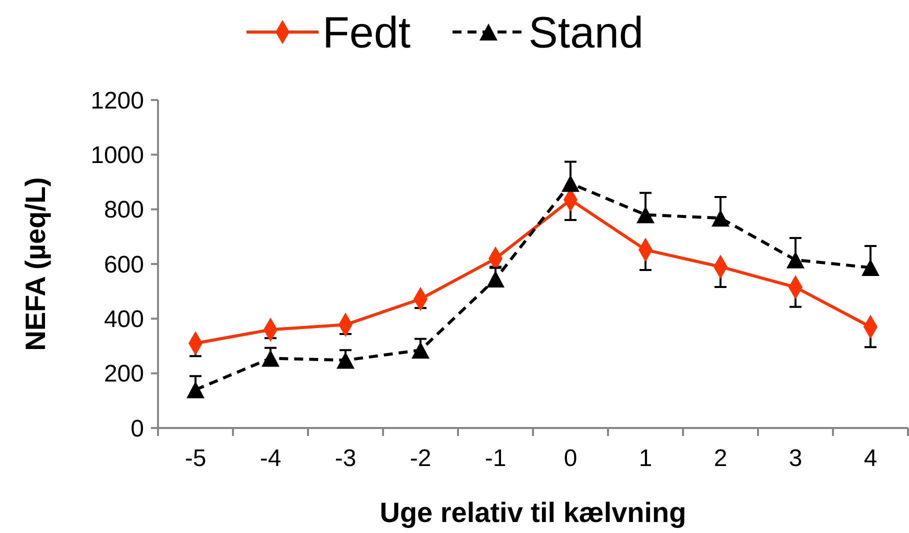 This screenshot has width=909, height=533. I want to click on legend-label: Stand, so click(586, 33).